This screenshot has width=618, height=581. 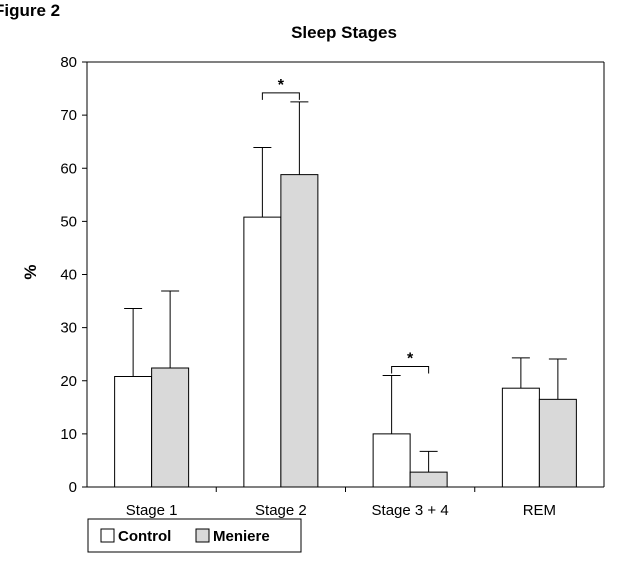 I want to click on x-tick-label: Stage 3 + 4, so click(x=410, y=510).